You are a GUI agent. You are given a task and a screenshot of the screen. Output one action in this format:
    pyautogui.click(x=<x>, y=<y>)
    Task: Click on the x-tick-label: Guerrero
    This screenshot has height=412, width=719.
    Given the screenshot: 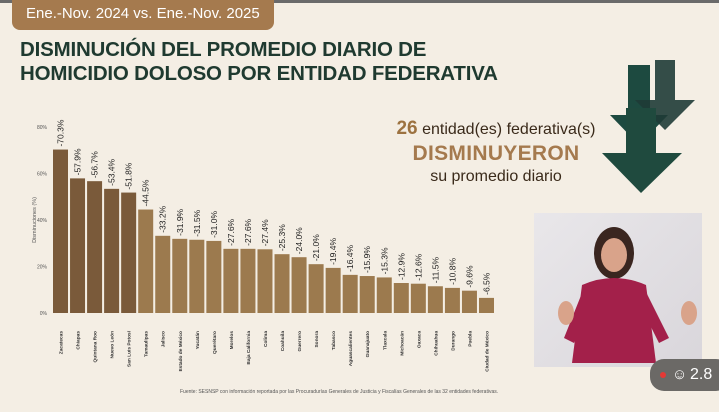 What is the action you would take?
    pyautogui.click(x=300, y=341)
    